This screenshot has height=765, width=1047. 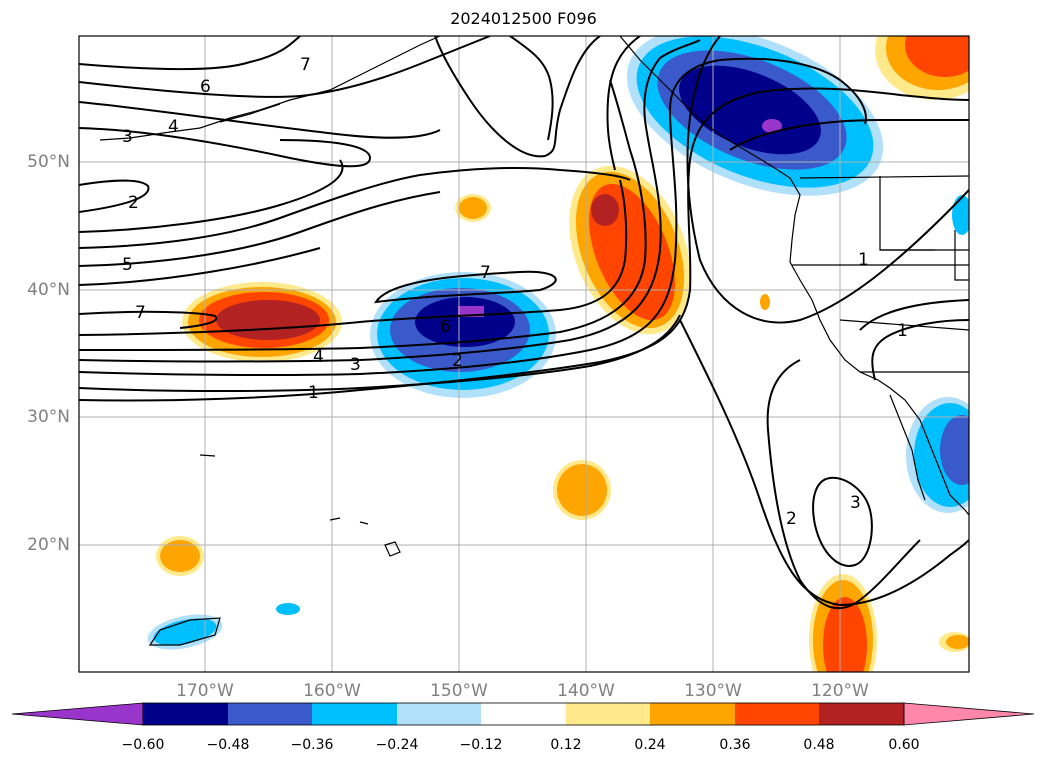 What do you see at coordinates (735, 745) in the screenshot?
I see `colorbar-tick-label: 0.36` at bounding box center [735, 745].